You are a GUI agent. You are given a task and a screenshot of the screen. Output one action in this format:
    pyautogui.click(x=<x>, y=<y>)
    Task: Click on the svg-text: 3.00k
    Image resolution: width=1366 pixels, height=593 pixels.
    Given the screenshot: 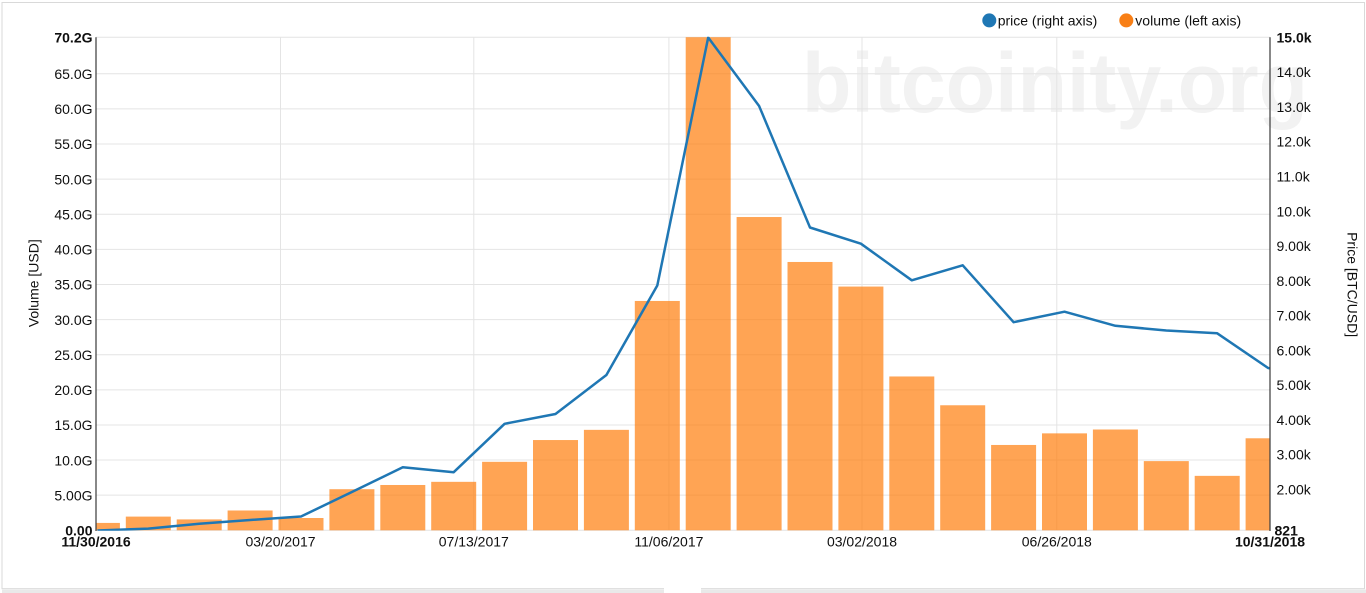 What is the action you would take?
    pyautogui.click(x=1294, y=455)
    